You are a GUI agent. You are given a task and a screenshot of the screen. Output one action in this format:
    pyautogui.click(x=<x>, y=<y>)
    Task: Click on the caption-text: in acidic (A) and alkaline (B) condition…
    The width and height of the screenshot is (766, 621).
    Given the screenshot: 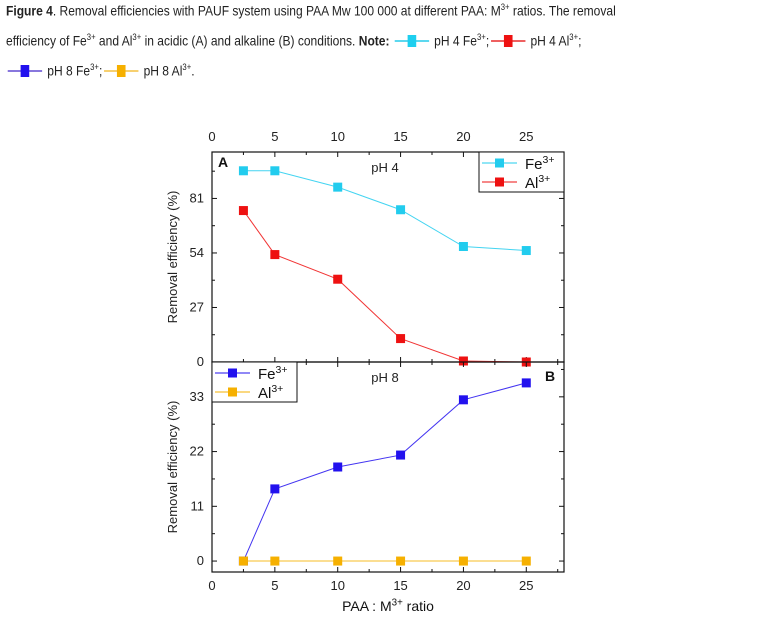 What is the action you would take?
    pyautogui.click(x=250, y=40)
    